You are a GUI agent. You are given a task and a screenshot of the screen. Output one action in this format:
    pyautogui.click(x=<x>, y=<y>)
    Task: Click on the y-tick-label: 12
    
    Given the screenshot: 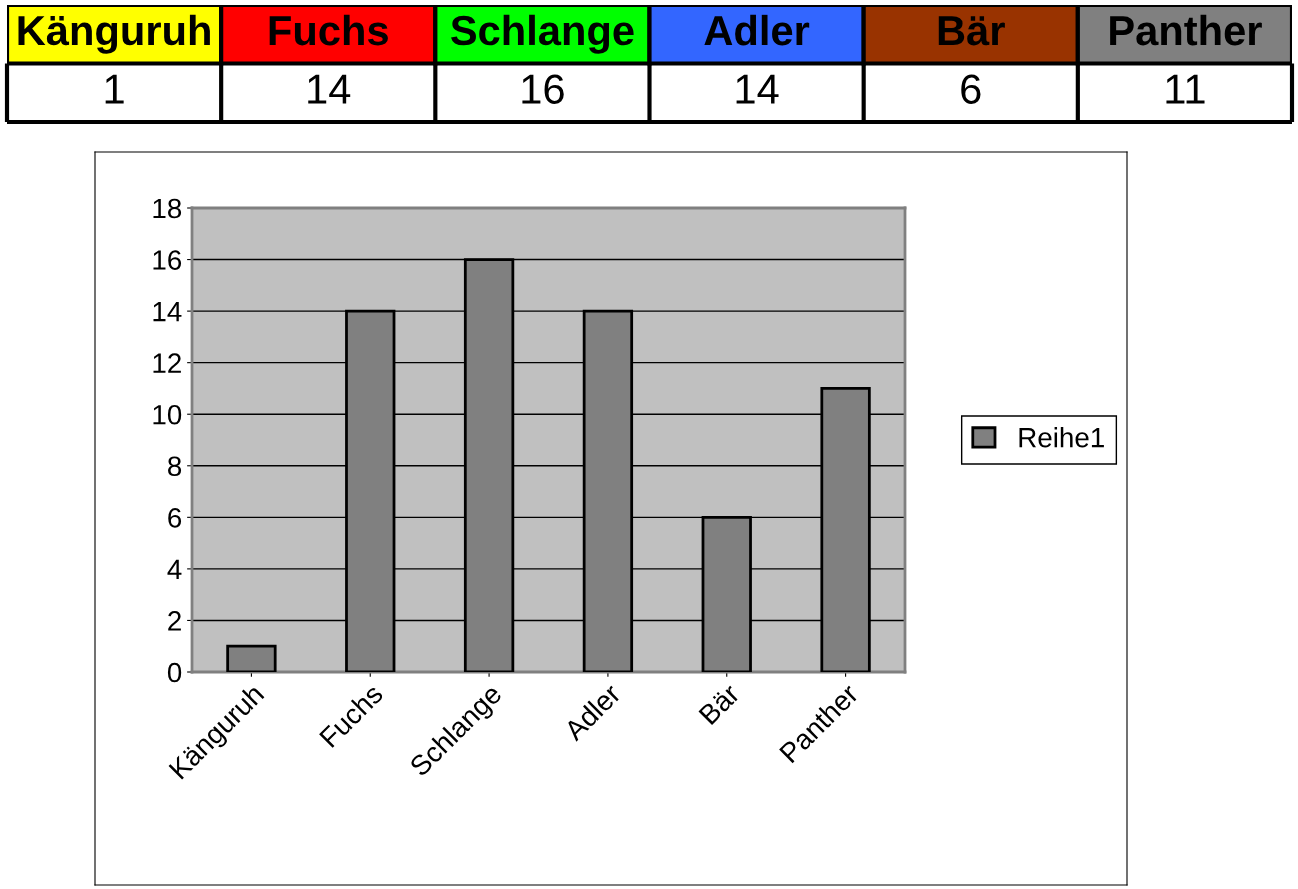 What is the action you would take?
    pyautogui.click(x=167, y=363)
    